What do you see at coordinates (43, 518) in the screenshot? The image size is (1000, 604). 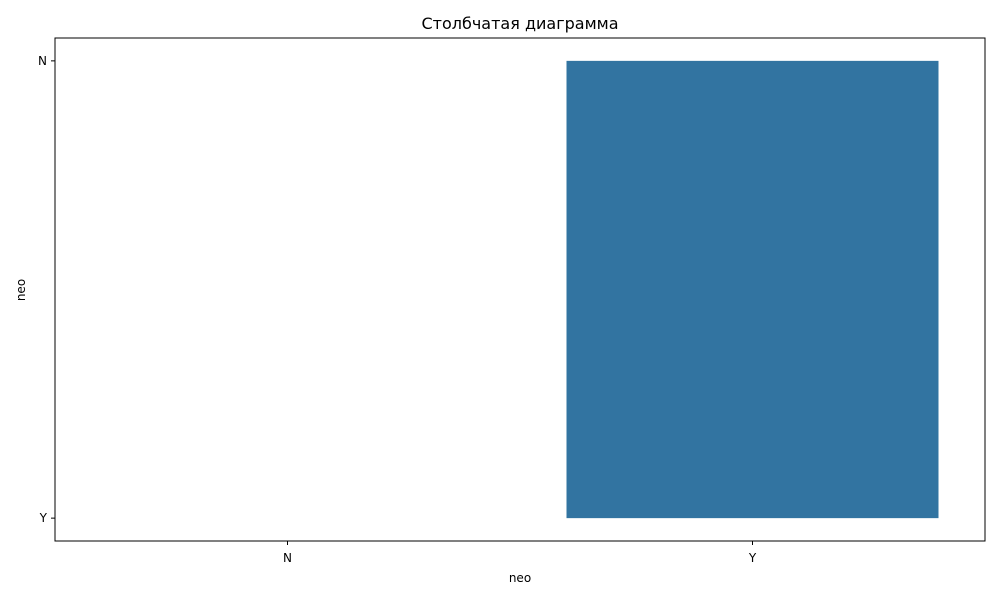 I see `y-tick-label: Y` at bounding box center [43, 518].